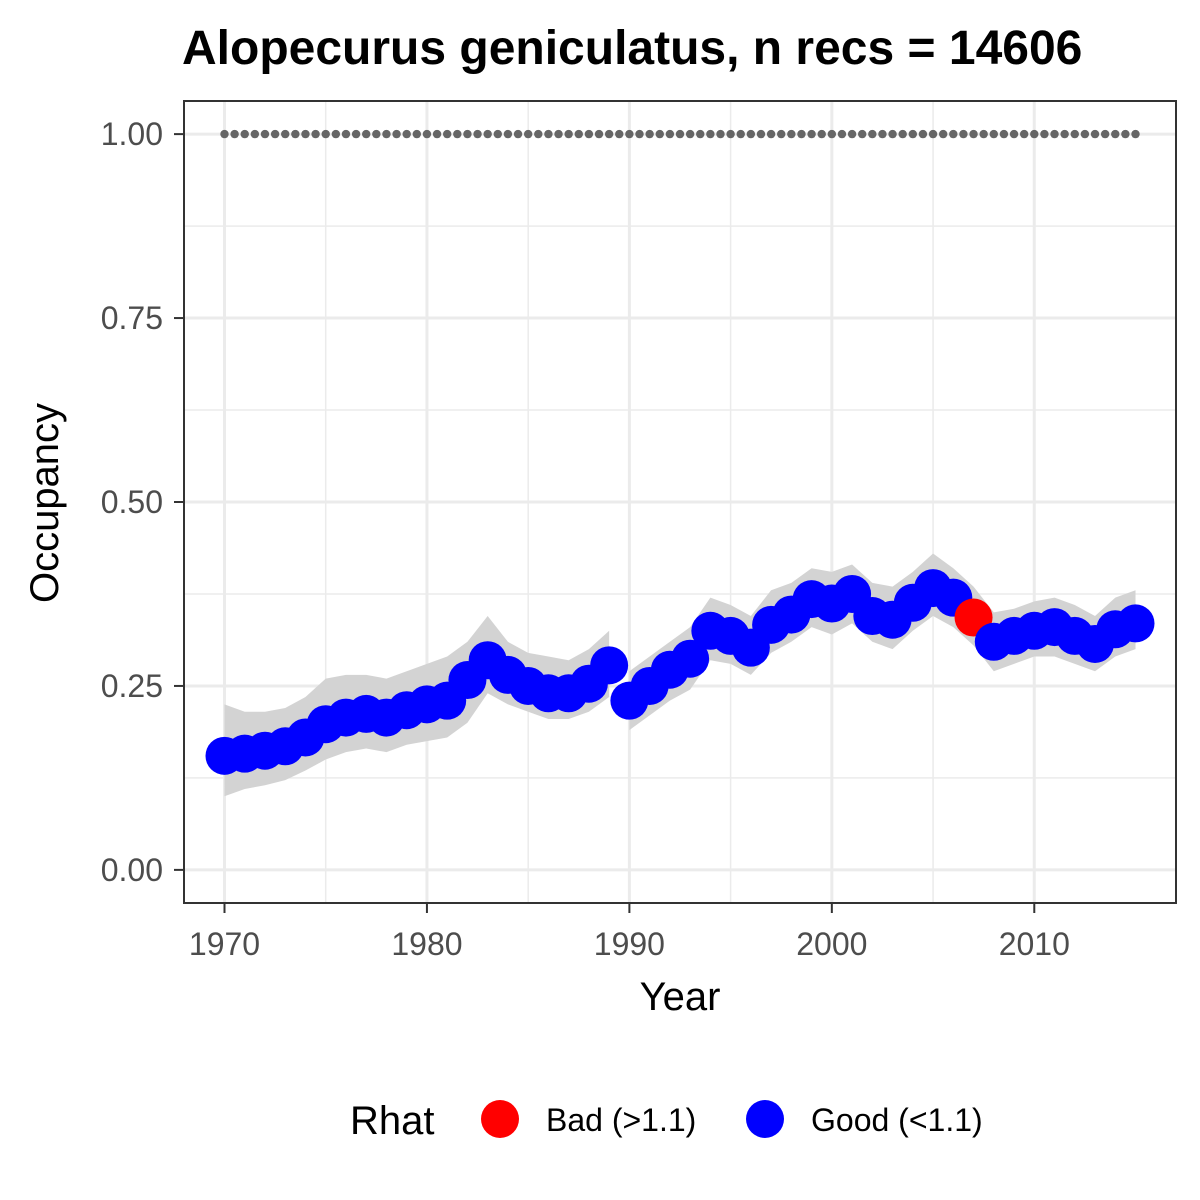  Describe the element at coordinates (629, 944) in the screenshot. I see `x-tick-label: 1990` at that location.